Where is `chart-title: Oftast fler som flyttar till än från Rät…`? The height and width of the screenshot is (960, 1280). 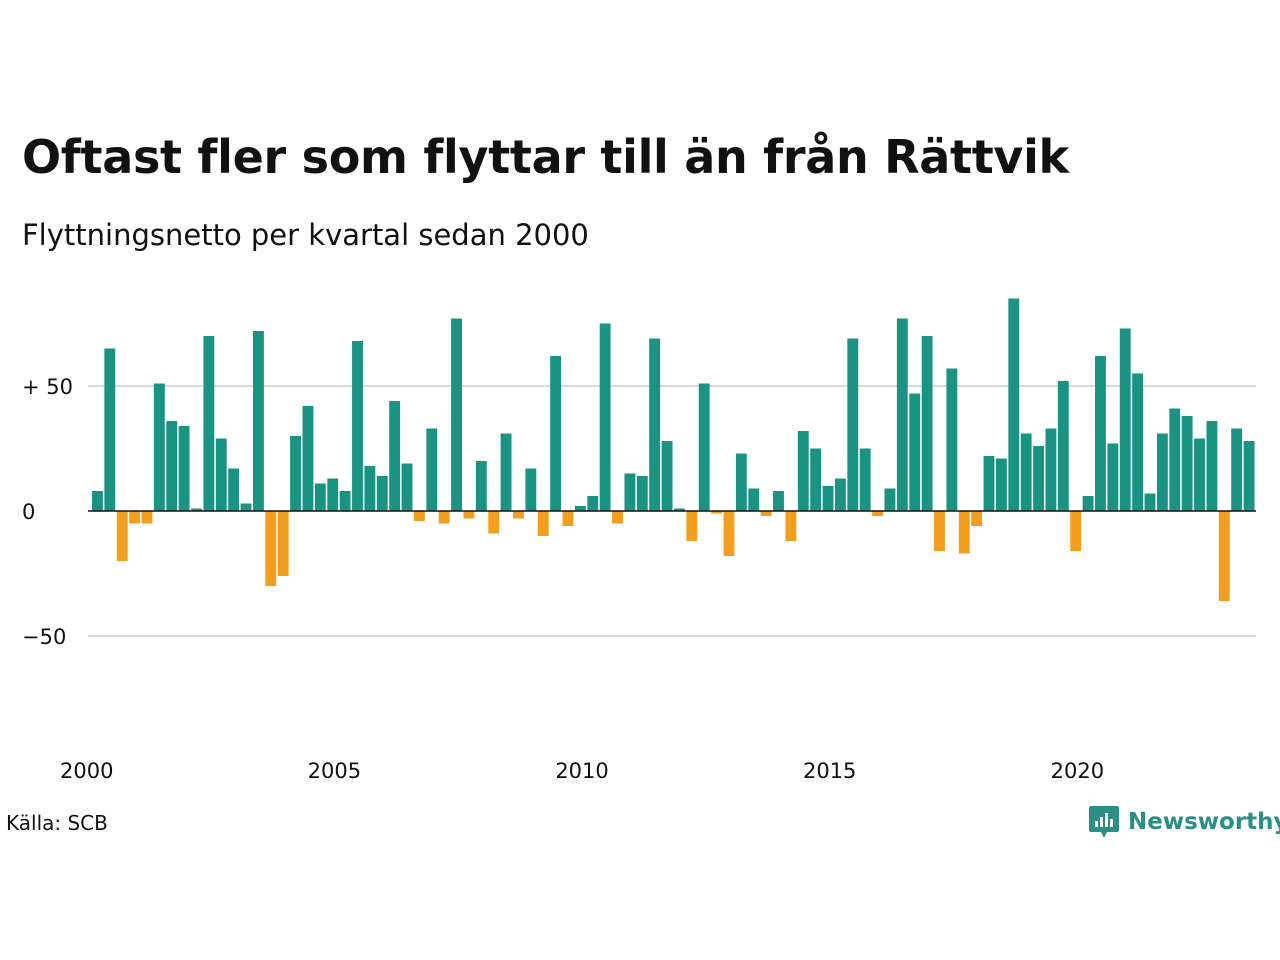 chart-title: Oftast fler som flyttar till än från Rät… is located at coordinates (545, 157).